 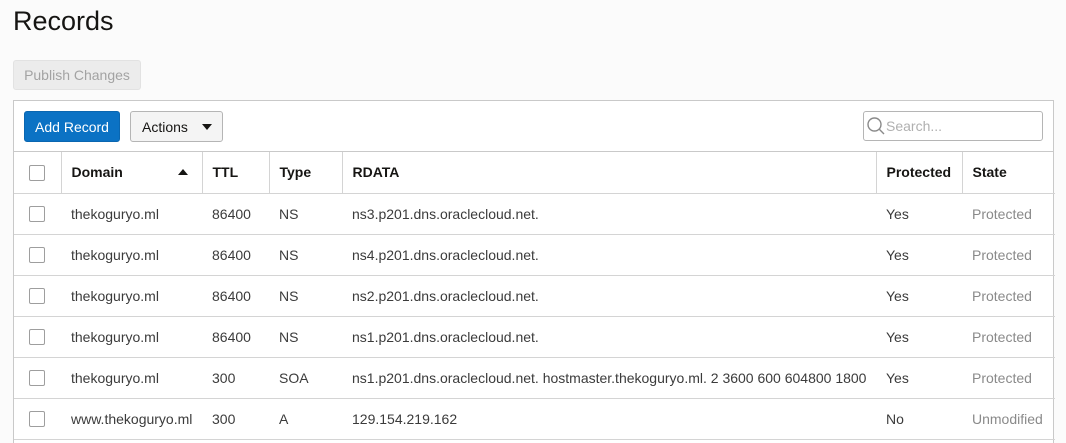 What do you see at coordinates (63, 21) in the screenshot?
I see `page-title: Records` at bounding box center [63, 21].